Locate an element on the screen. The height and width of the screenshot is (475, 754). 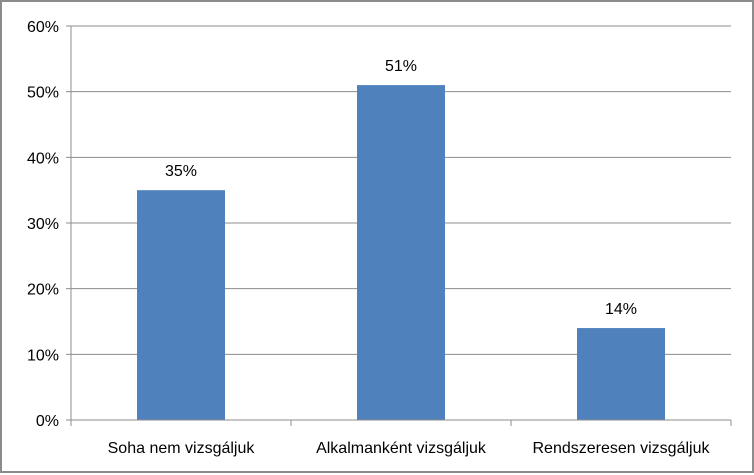
y-tick-label: 60% is located at coordinates (43, 27).